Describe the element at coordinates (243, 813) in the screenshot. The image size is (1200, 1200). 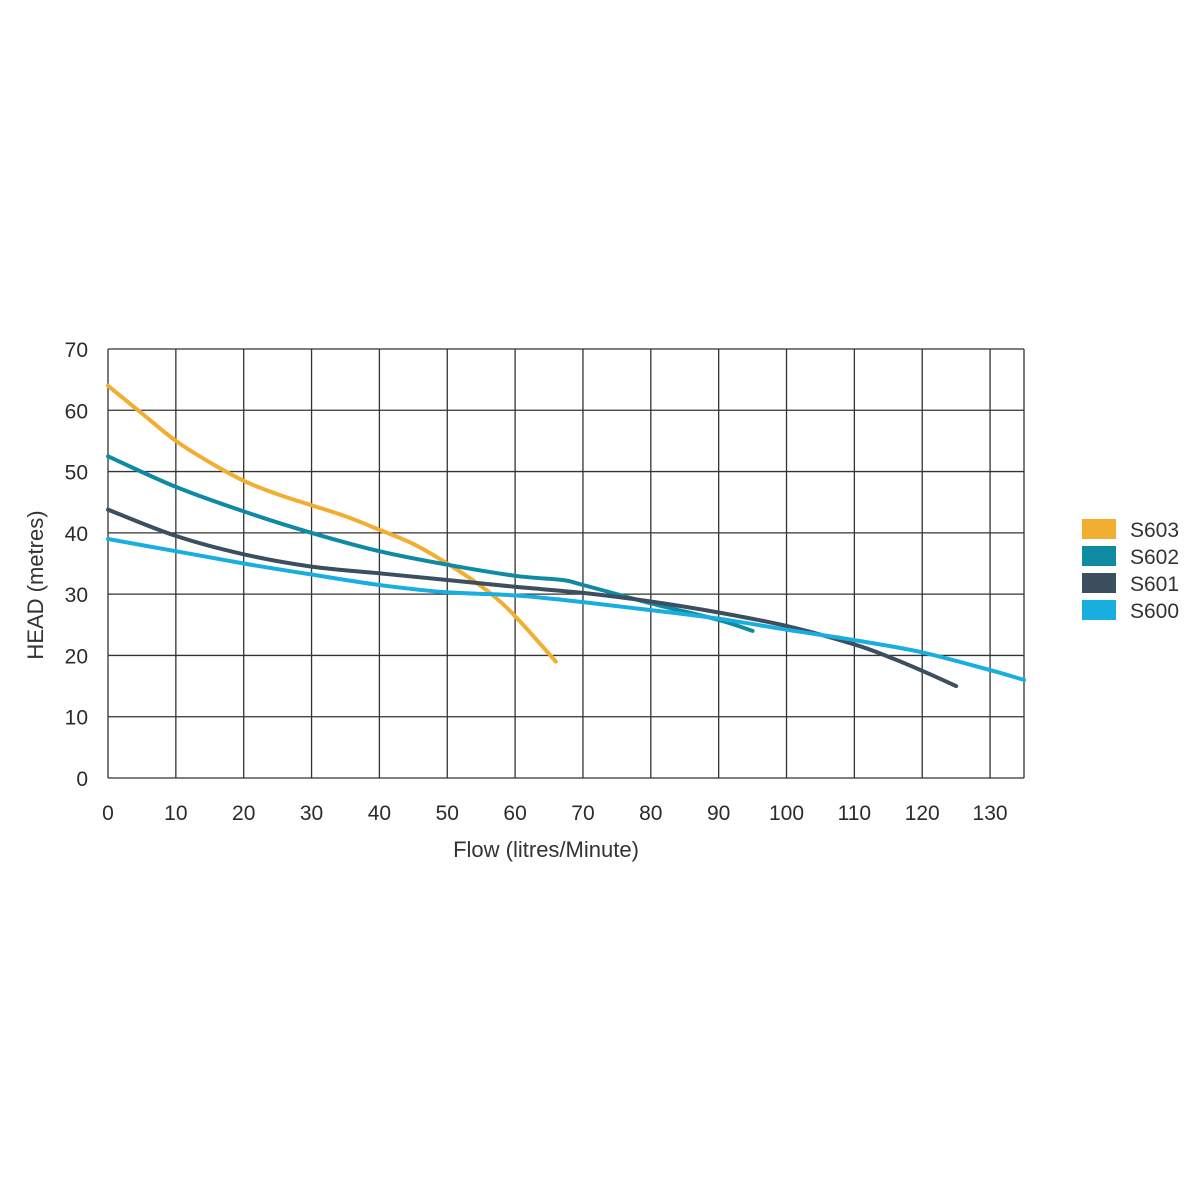
I see `x-tick-label: 20` at that location.